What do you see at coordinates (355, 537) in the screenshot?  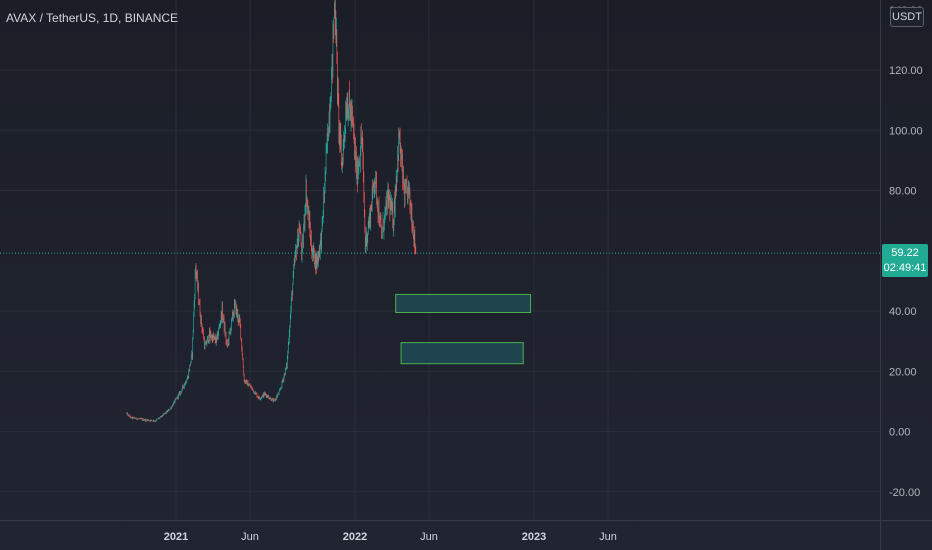 I see `time-tick-label: 2022` at bounding box center [355, 537].